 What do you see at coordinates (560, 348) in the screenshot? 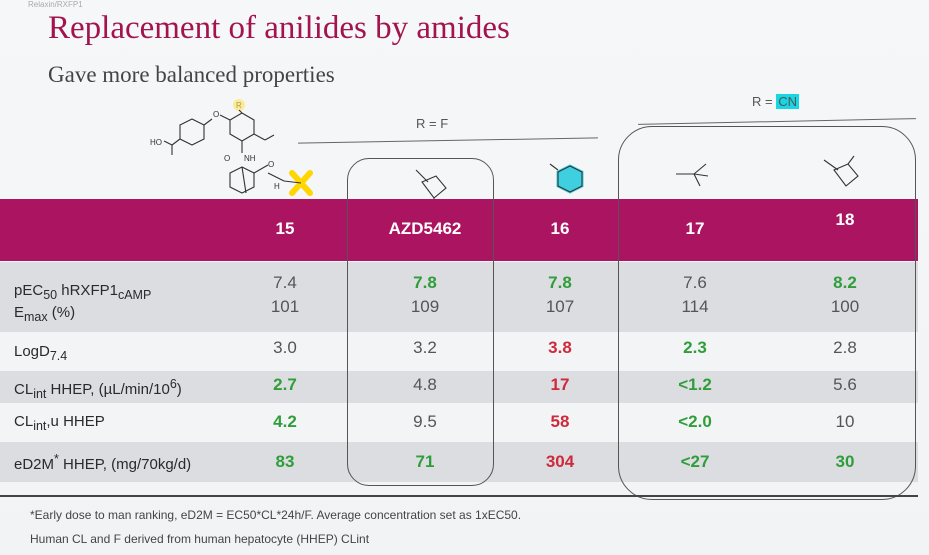
I see `table-cell-r2-c2: 3.8` at bounding box center [560, 348].